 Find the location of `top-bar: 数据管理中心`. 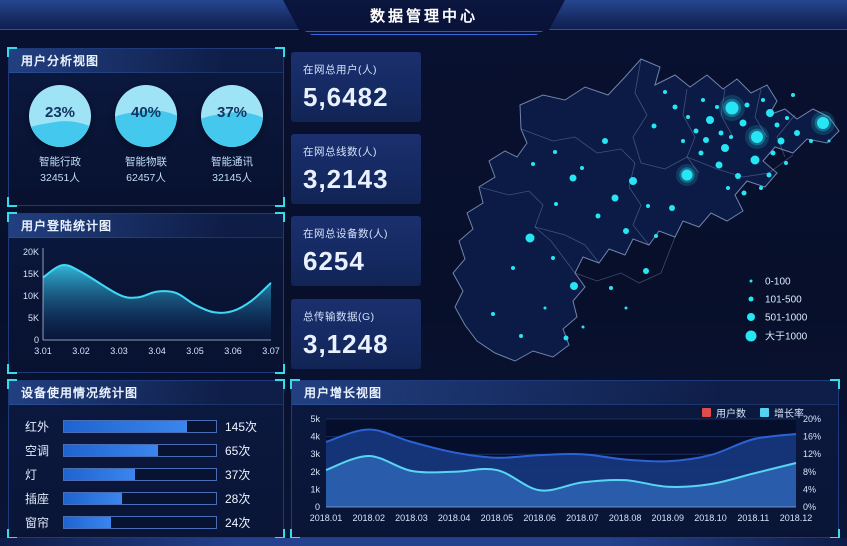

top-bar: 数据管理中心 is located at coordinates (423, 15).